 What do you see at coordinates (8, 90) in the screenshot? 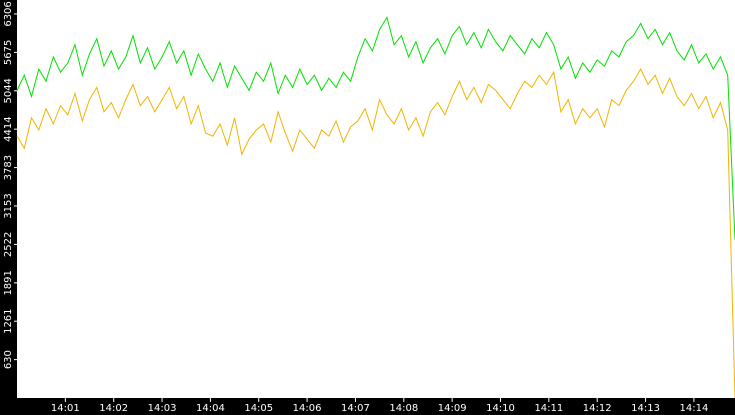
I see `y-tick-label: 5044` at bounding box center [8, 90].